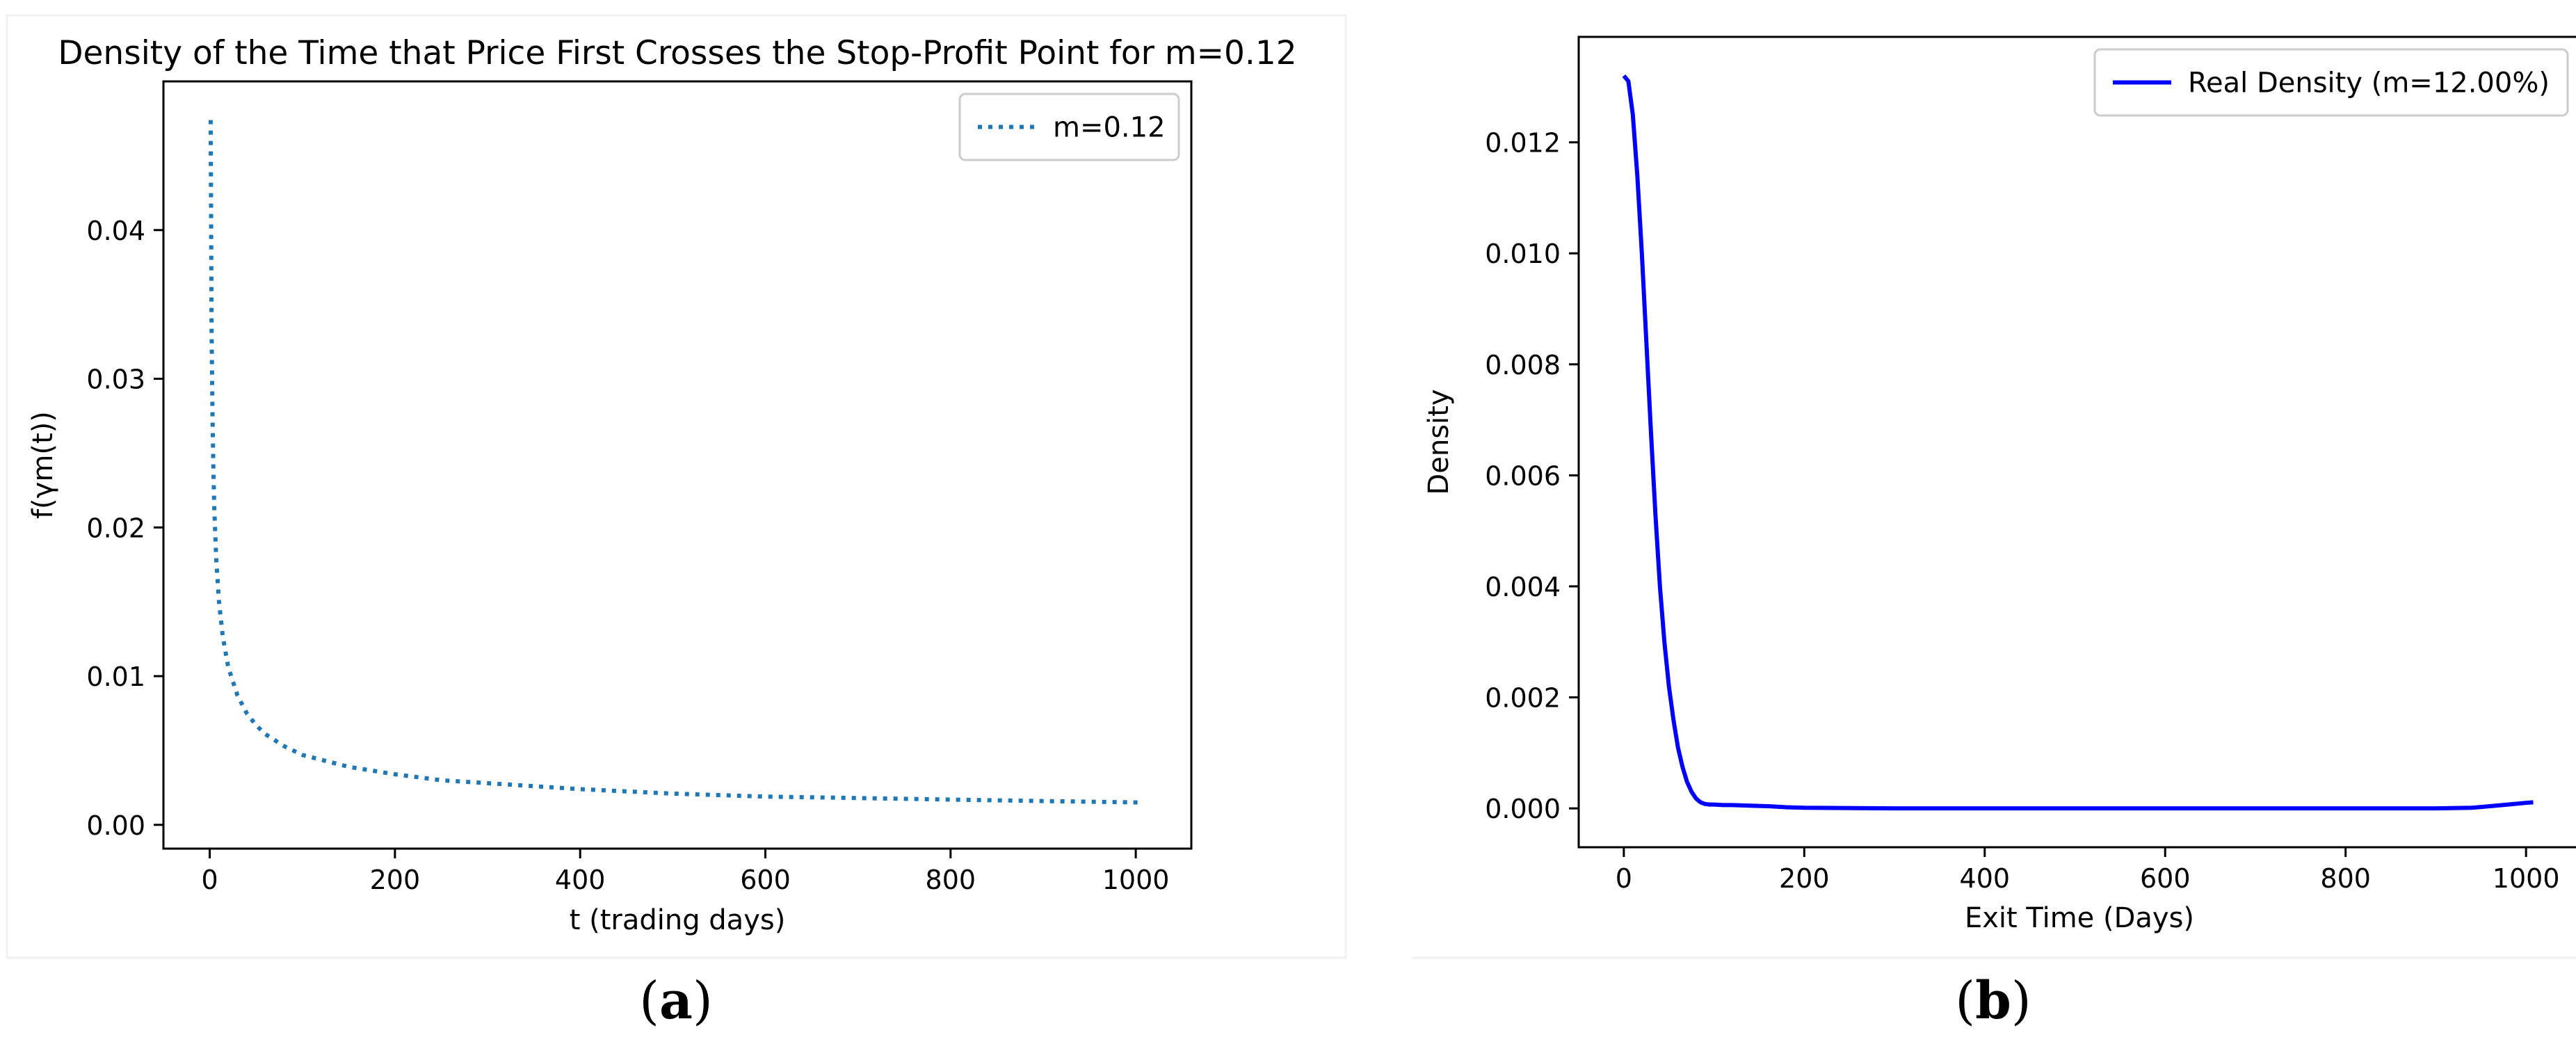 This screenshot has width=2576, height=1042. What do you see at coordinates (2346, 878) in the screenshot?
I see `panel-b-x-tick-label: 800` at bounding box center [2346, 878].